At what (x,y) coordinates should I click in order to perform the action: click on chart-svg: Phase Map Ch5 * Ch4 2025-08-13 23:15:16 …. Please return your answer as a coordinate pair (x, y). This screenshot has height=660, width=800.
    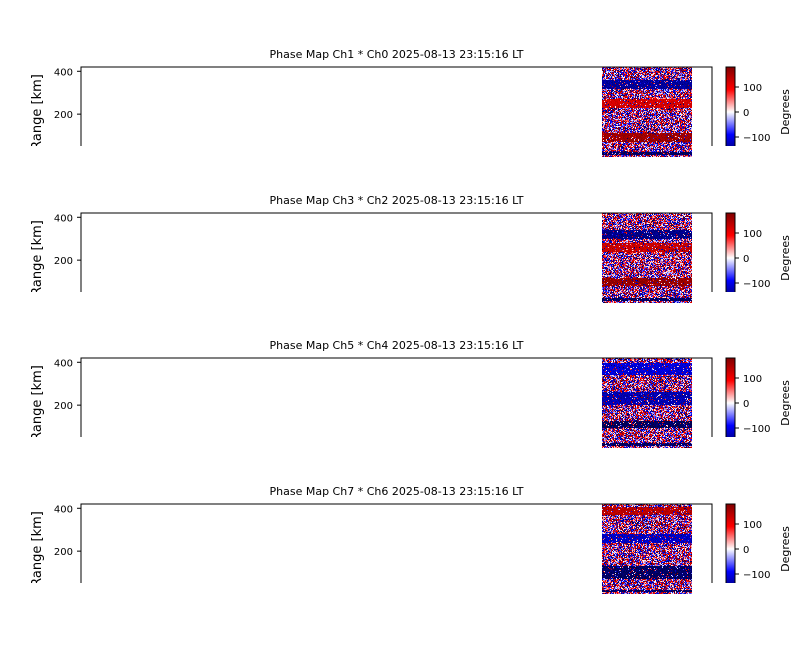
    Looking at the image, I should click on (397, 345).